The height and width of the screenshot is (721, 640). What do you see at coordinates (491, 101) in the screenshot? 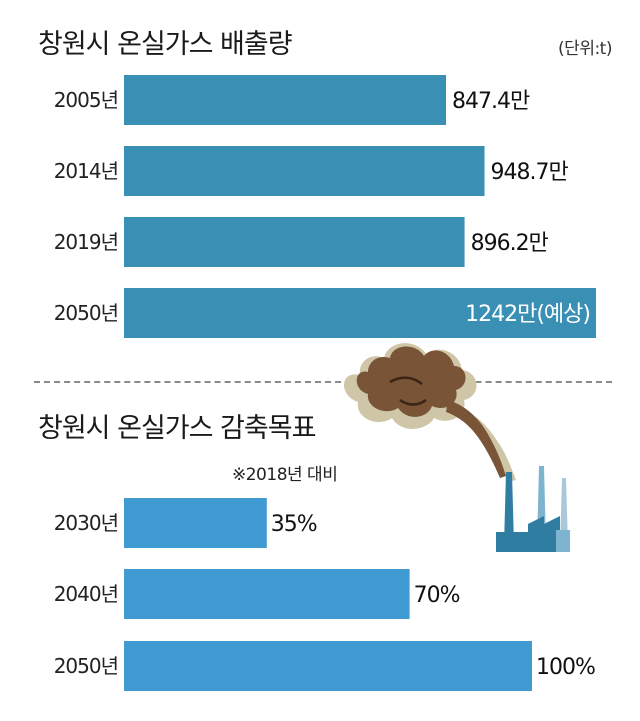
I see `value-label: 847.4만` at bounding box center [491, 101].